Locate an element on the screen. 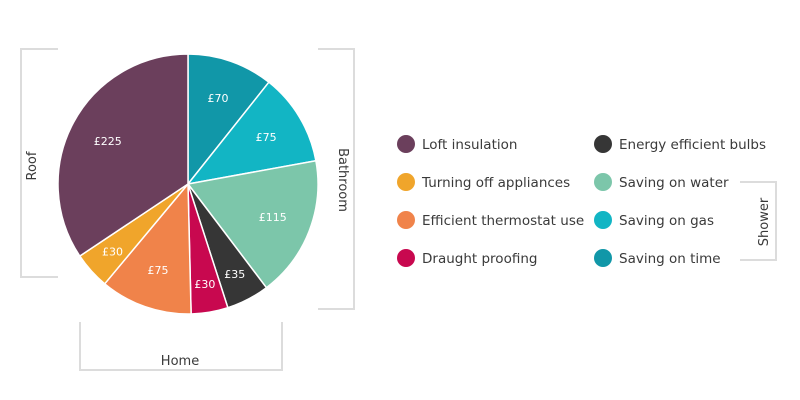 Image resolution: width=800 pixels, height=400 pixels. legend-swatch-saving-on-water is located at coordinates (603, 182).